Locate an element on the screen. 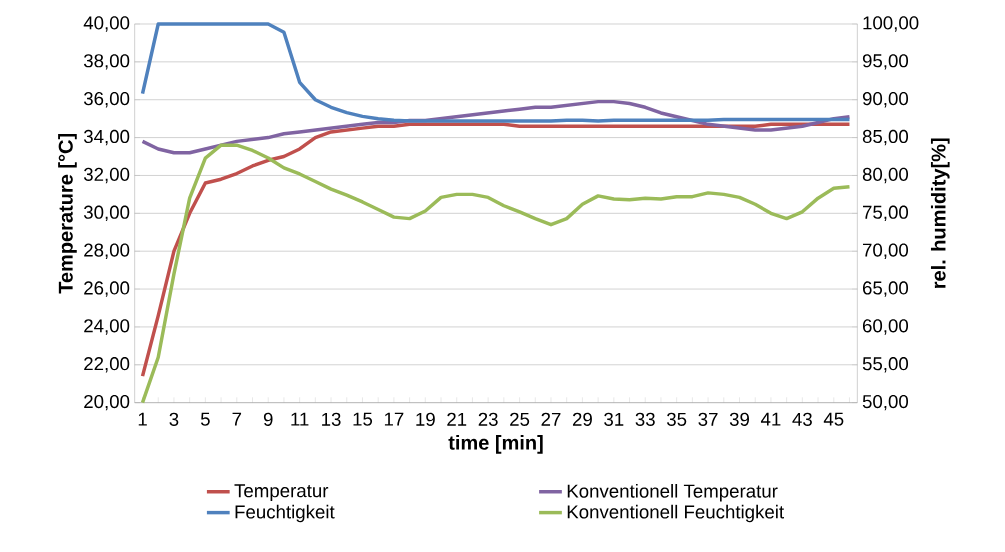  y2-tick-label: 95,00 is located at coordinates (885, 62).